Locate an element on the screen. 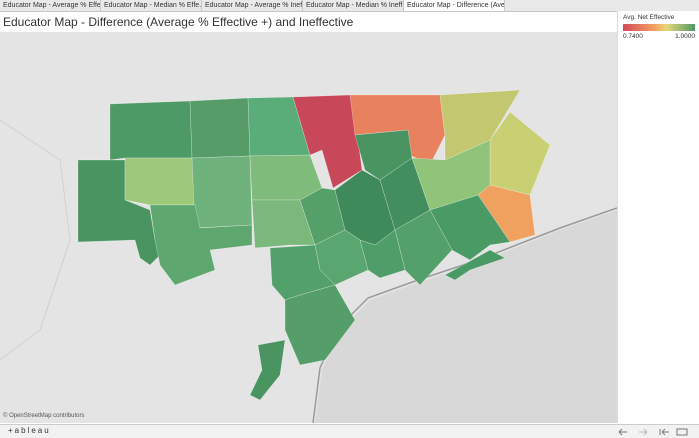  legend-title: Avg. Net Effective is located at coordinates (649, 17).